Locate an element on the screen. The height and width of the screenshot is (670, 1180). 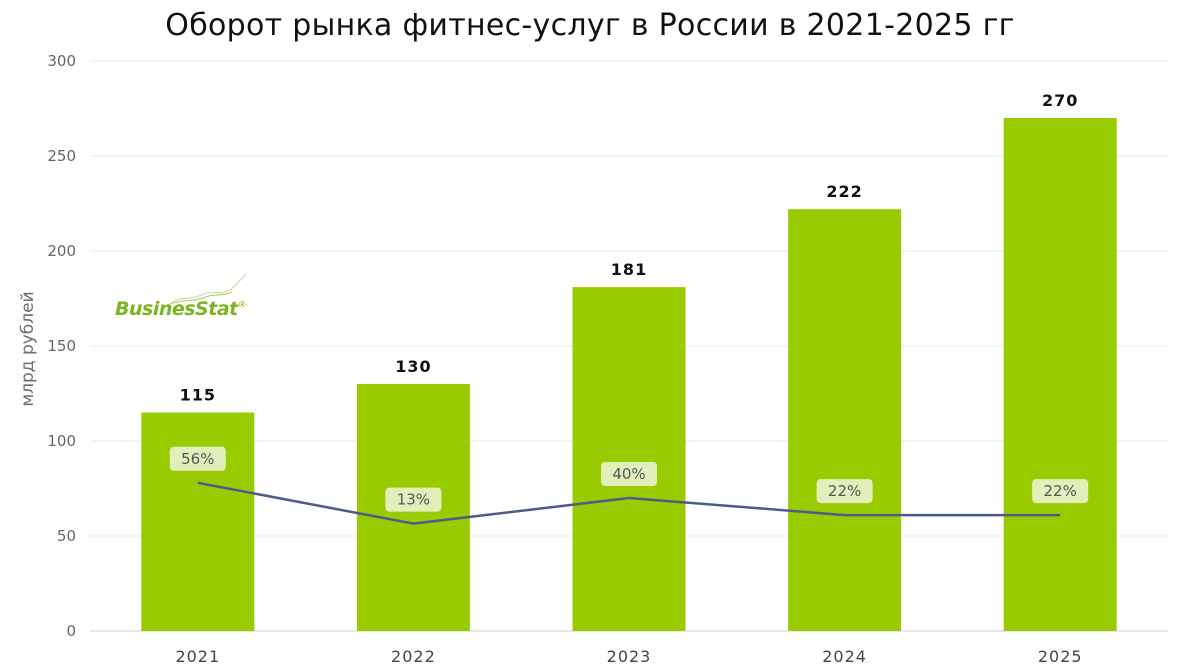
x-tick-label: 2025 is located at coordinates (1060, 656).